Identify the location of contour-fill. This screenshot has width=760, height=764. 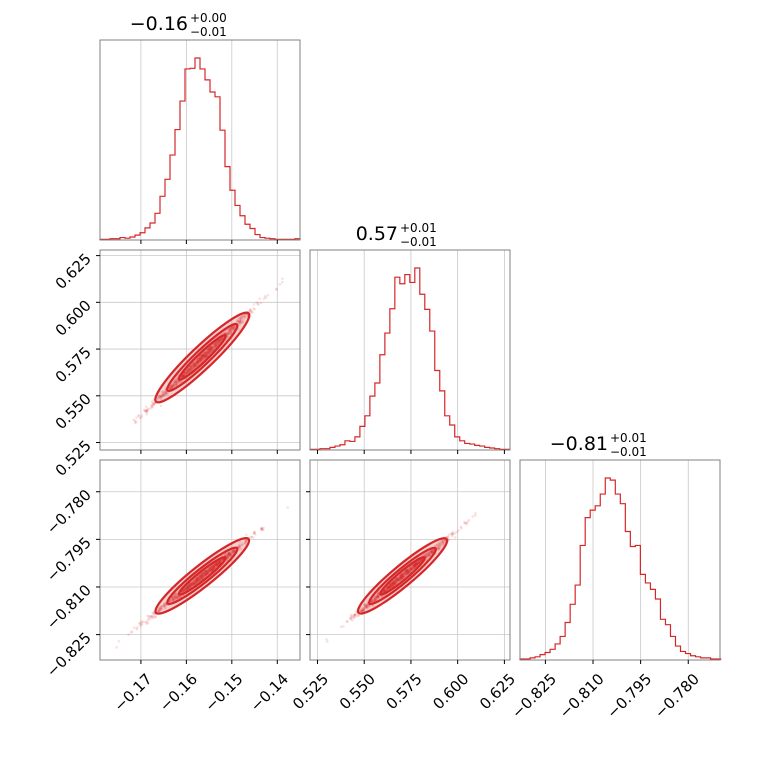
(202, 576).